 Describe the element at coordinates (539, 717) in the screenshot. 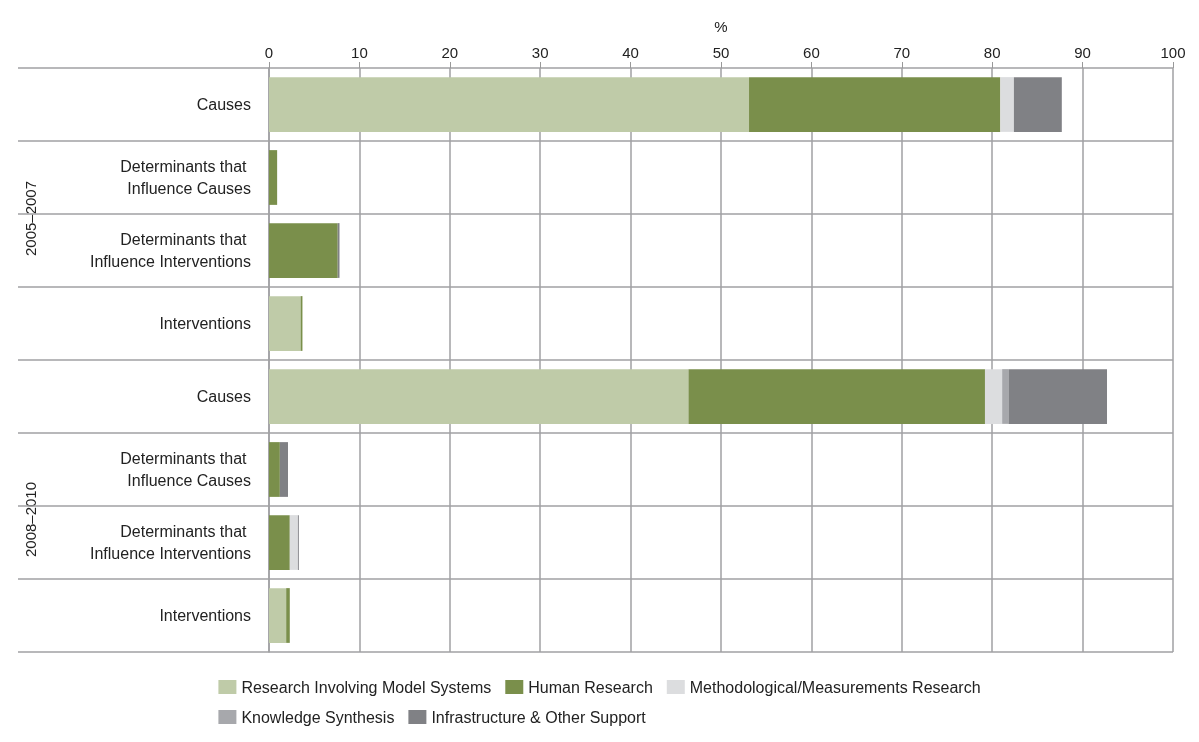

I see `legend-label: Infrastructure & Other Support` at that location.